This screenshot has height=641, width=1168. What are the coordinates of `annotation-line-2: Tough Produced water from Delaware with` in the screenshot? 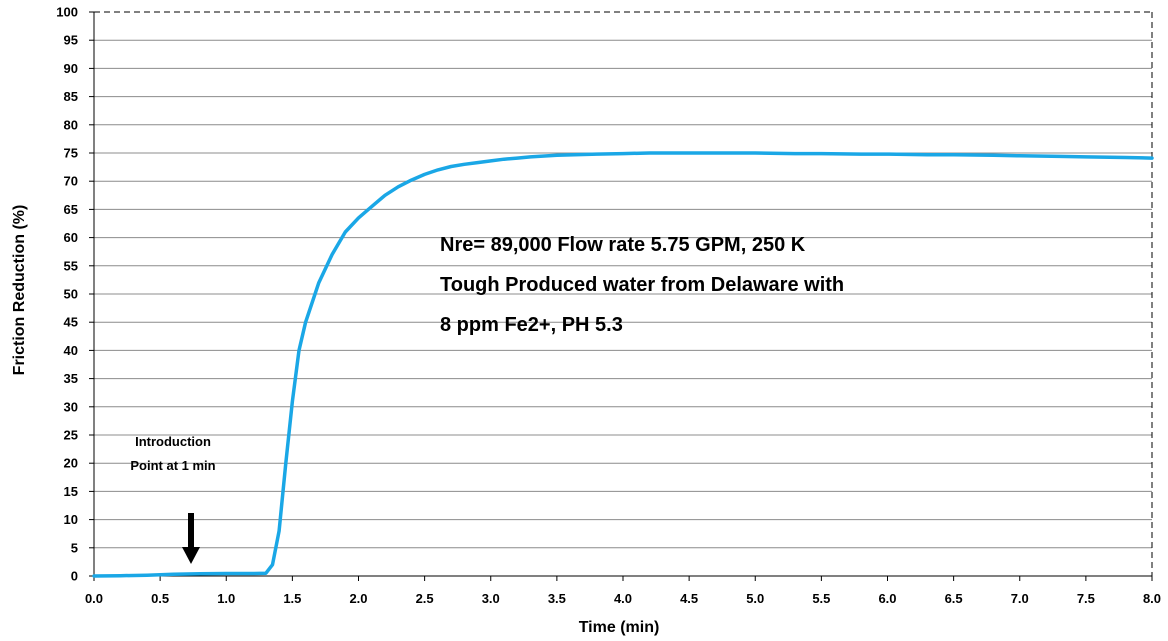 It's located at (642, 285).